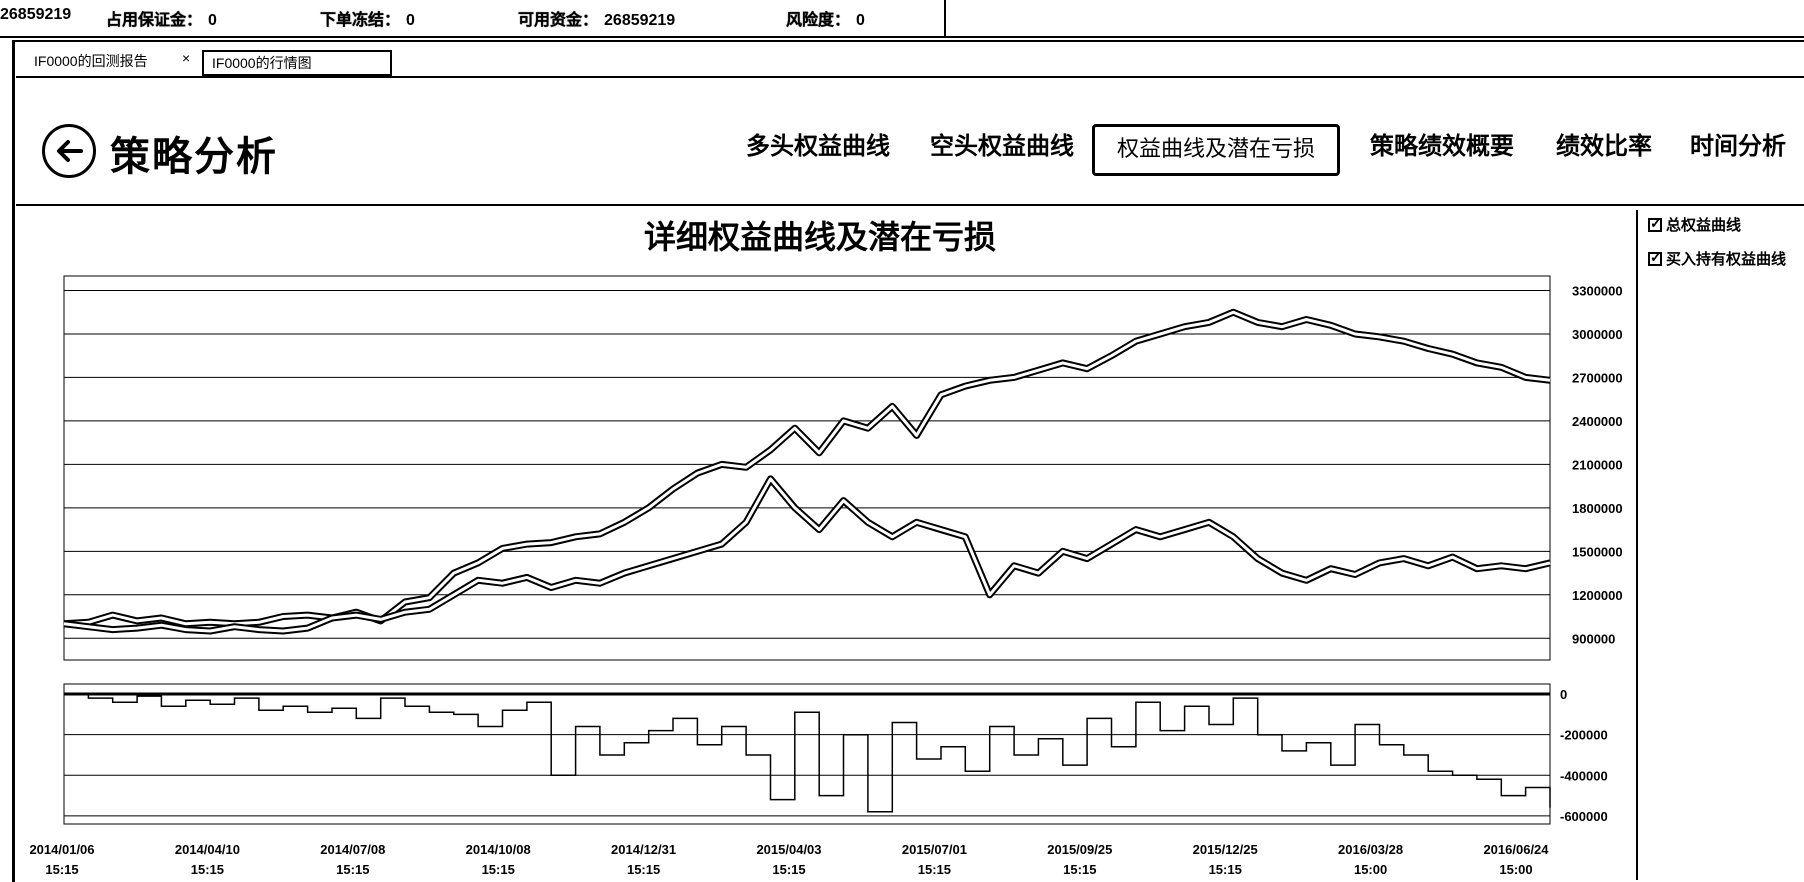  I want to click on legend-buy-hold-equity: 买入持有权益曲线, so click(1717, 258).